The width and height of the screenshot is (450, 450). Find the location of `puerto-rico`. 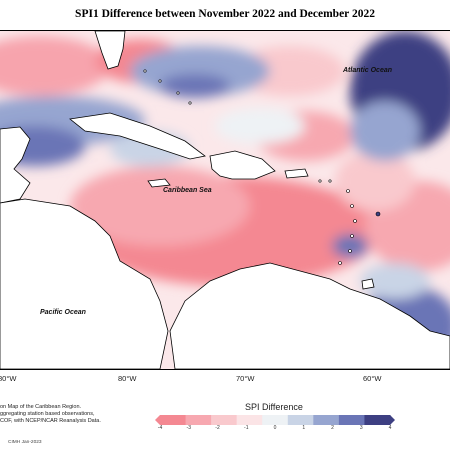

puerto-rico is located at coordinates (296, 173).